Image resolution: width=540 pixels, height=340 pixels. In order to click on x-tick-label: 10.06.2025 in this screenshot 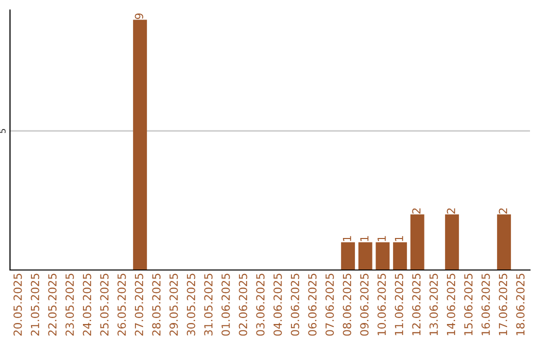, I will do `click(381, 305)`.